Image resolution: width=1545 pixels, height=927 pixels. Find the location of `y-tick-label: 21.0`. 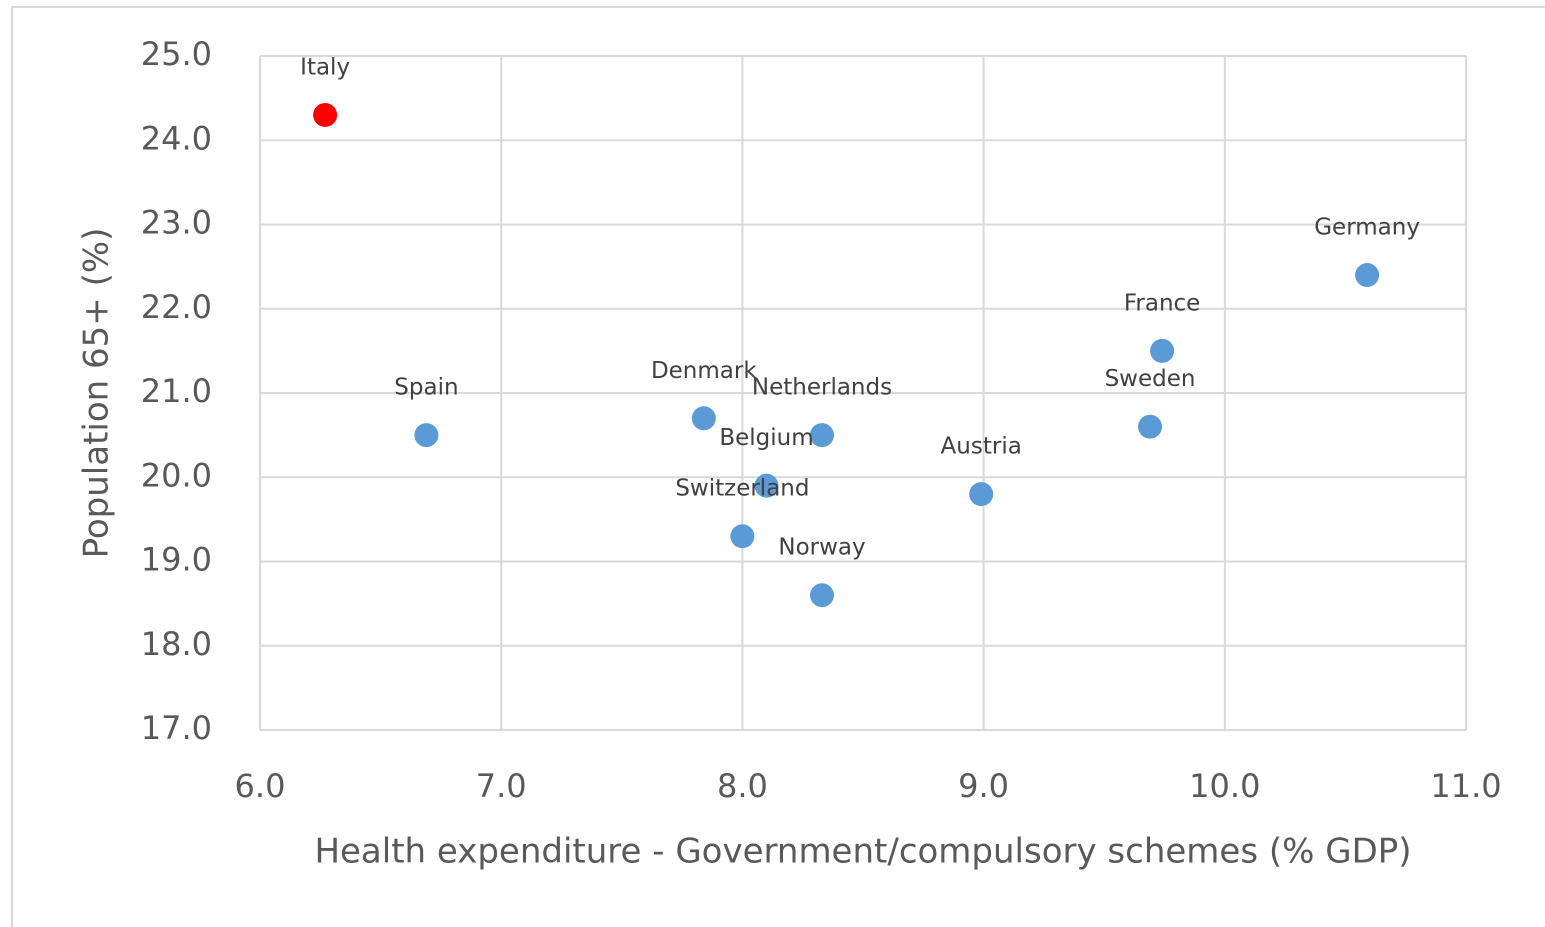

y-tick-label: 21.0 is located at coordinates (176, 391).